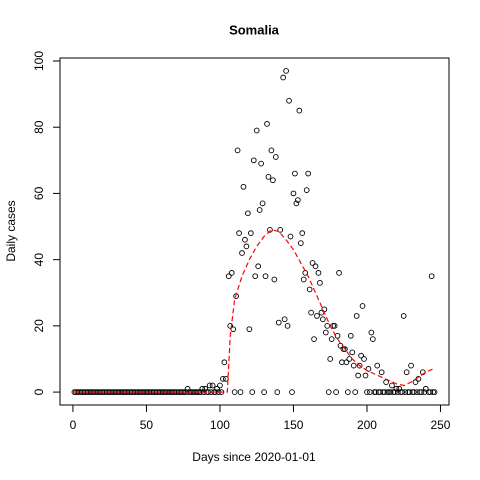 This screenshot has height=480, width=480. What do you see at coordinates (39, 61) in the screenshot?
I see `y-tick-label: 100` at bounding box center [39, 61].